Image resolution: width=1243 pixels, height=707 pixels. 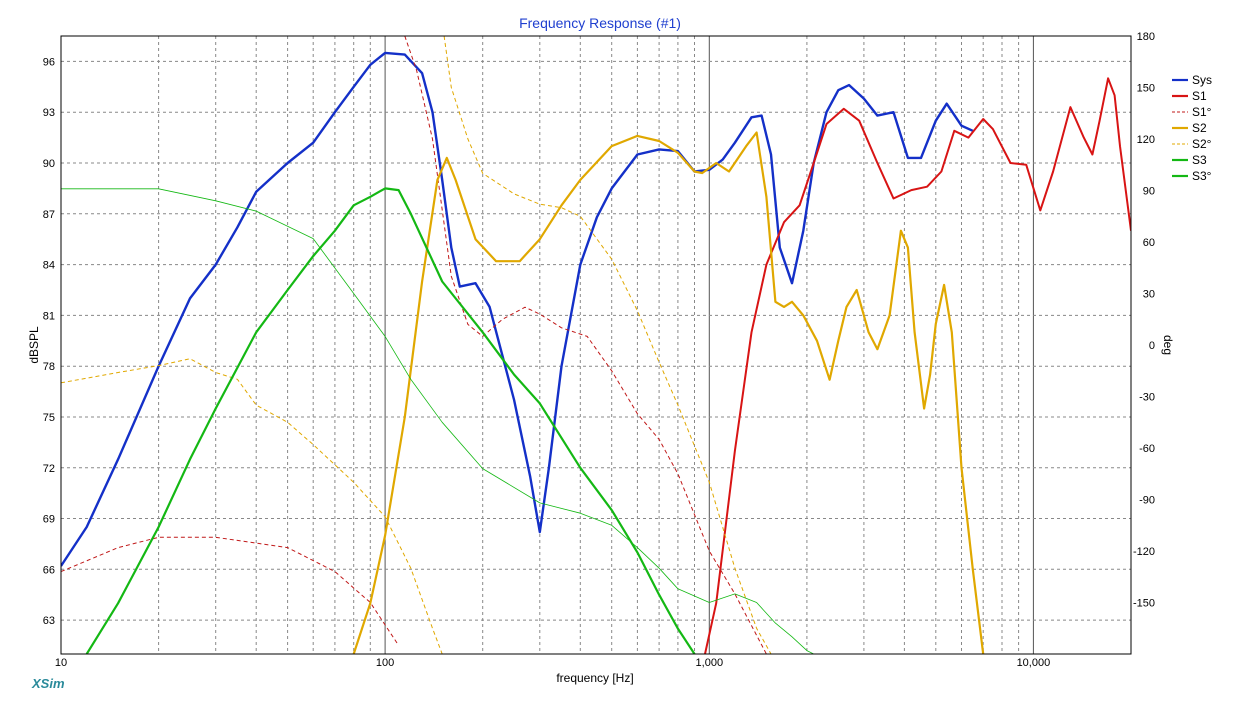 I want to click on y-tick-label: 84, so click(x=49, y=266).